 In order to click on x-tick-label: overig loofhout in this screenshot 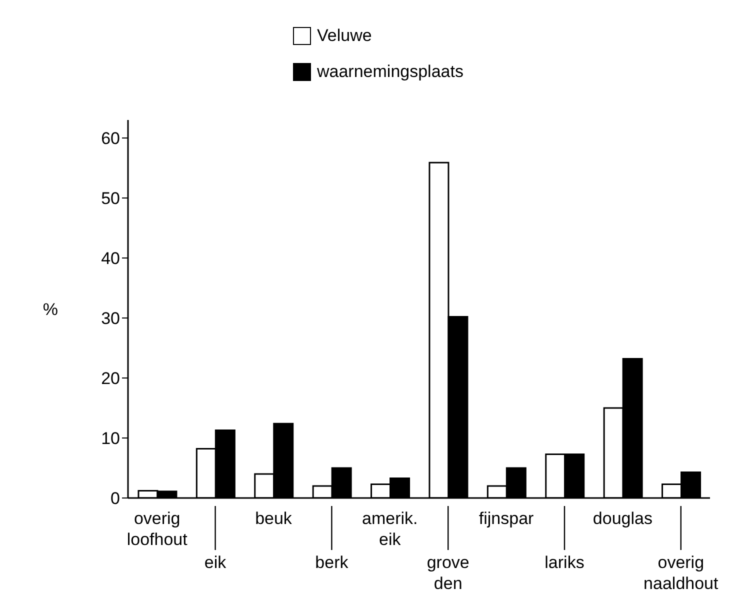, I will do `click(157, 529)`.